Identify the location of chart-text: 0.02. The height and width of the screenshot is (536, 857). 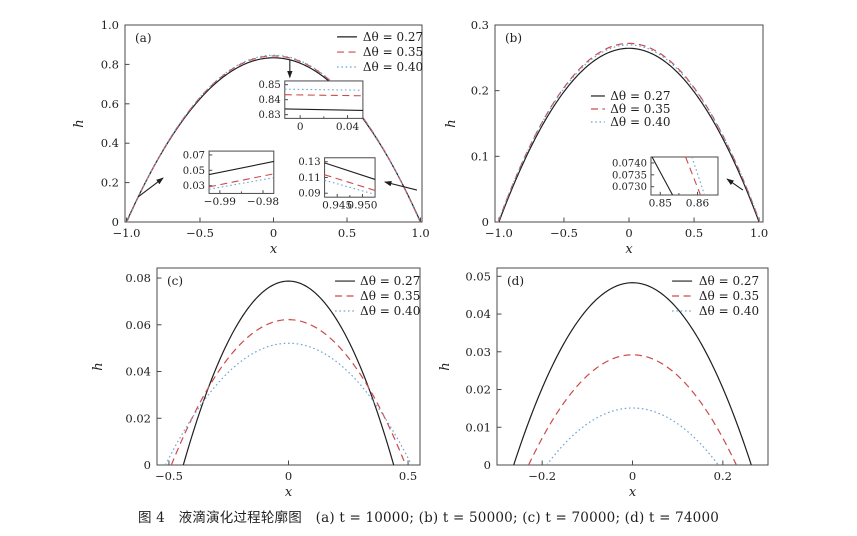
(478, 390).